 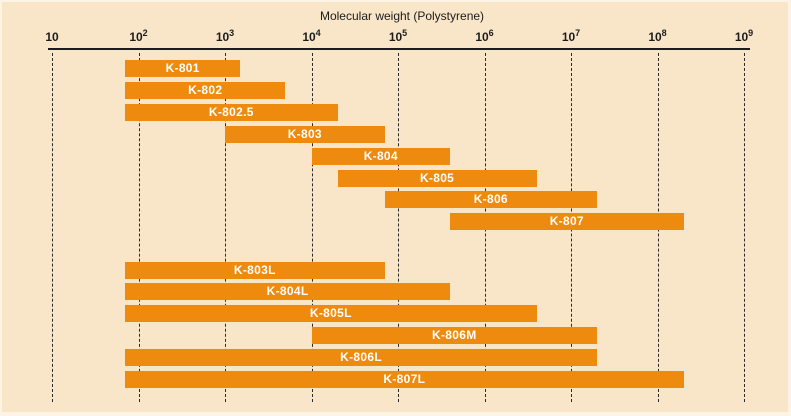 What do you see at coordinates (405, 33) in the screenshot?
I see `tick-exponent: 5` at bounding box center [405, 33].